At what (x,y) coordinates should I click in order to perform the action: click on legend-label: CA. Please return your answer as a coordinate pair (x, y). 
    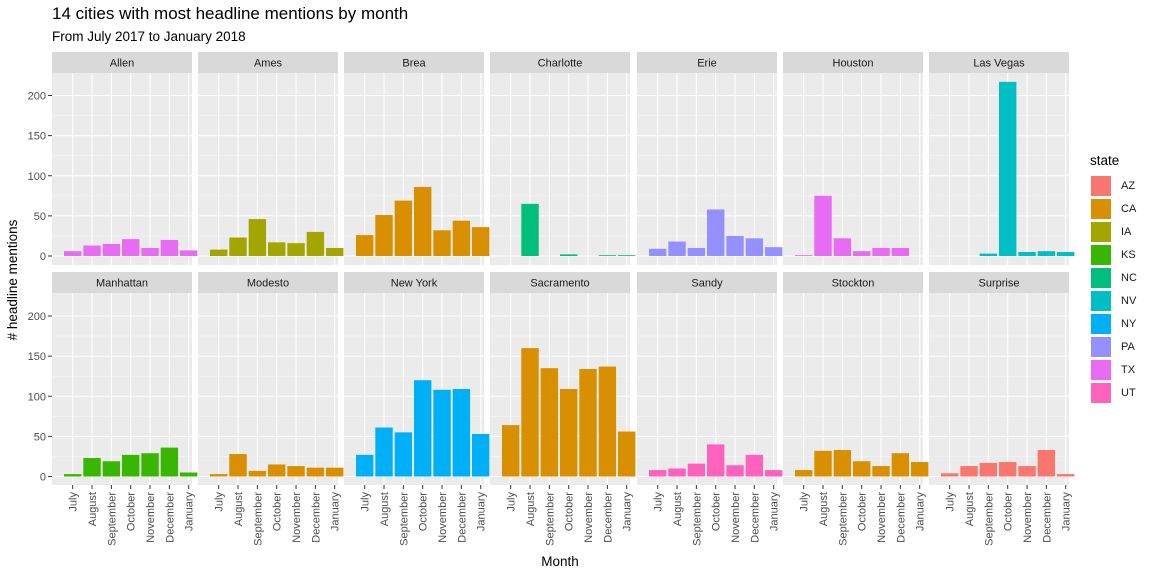
    Looking at the image, I should click on (1129, 208).